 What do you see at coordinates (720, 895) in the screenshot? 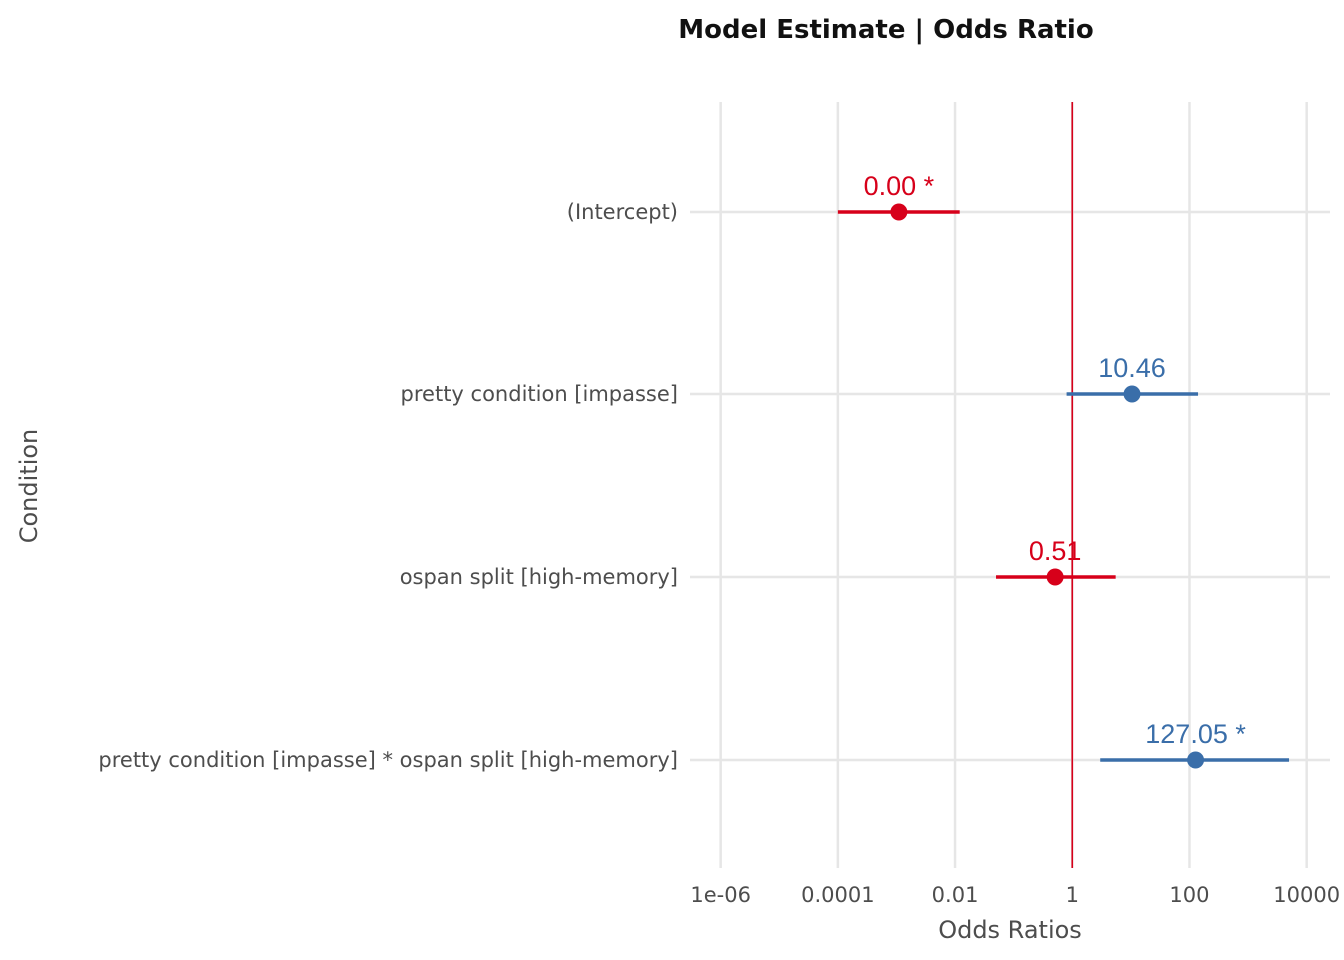
I see `x-tick-label: 1e-06` at bounding box center [720, 895].